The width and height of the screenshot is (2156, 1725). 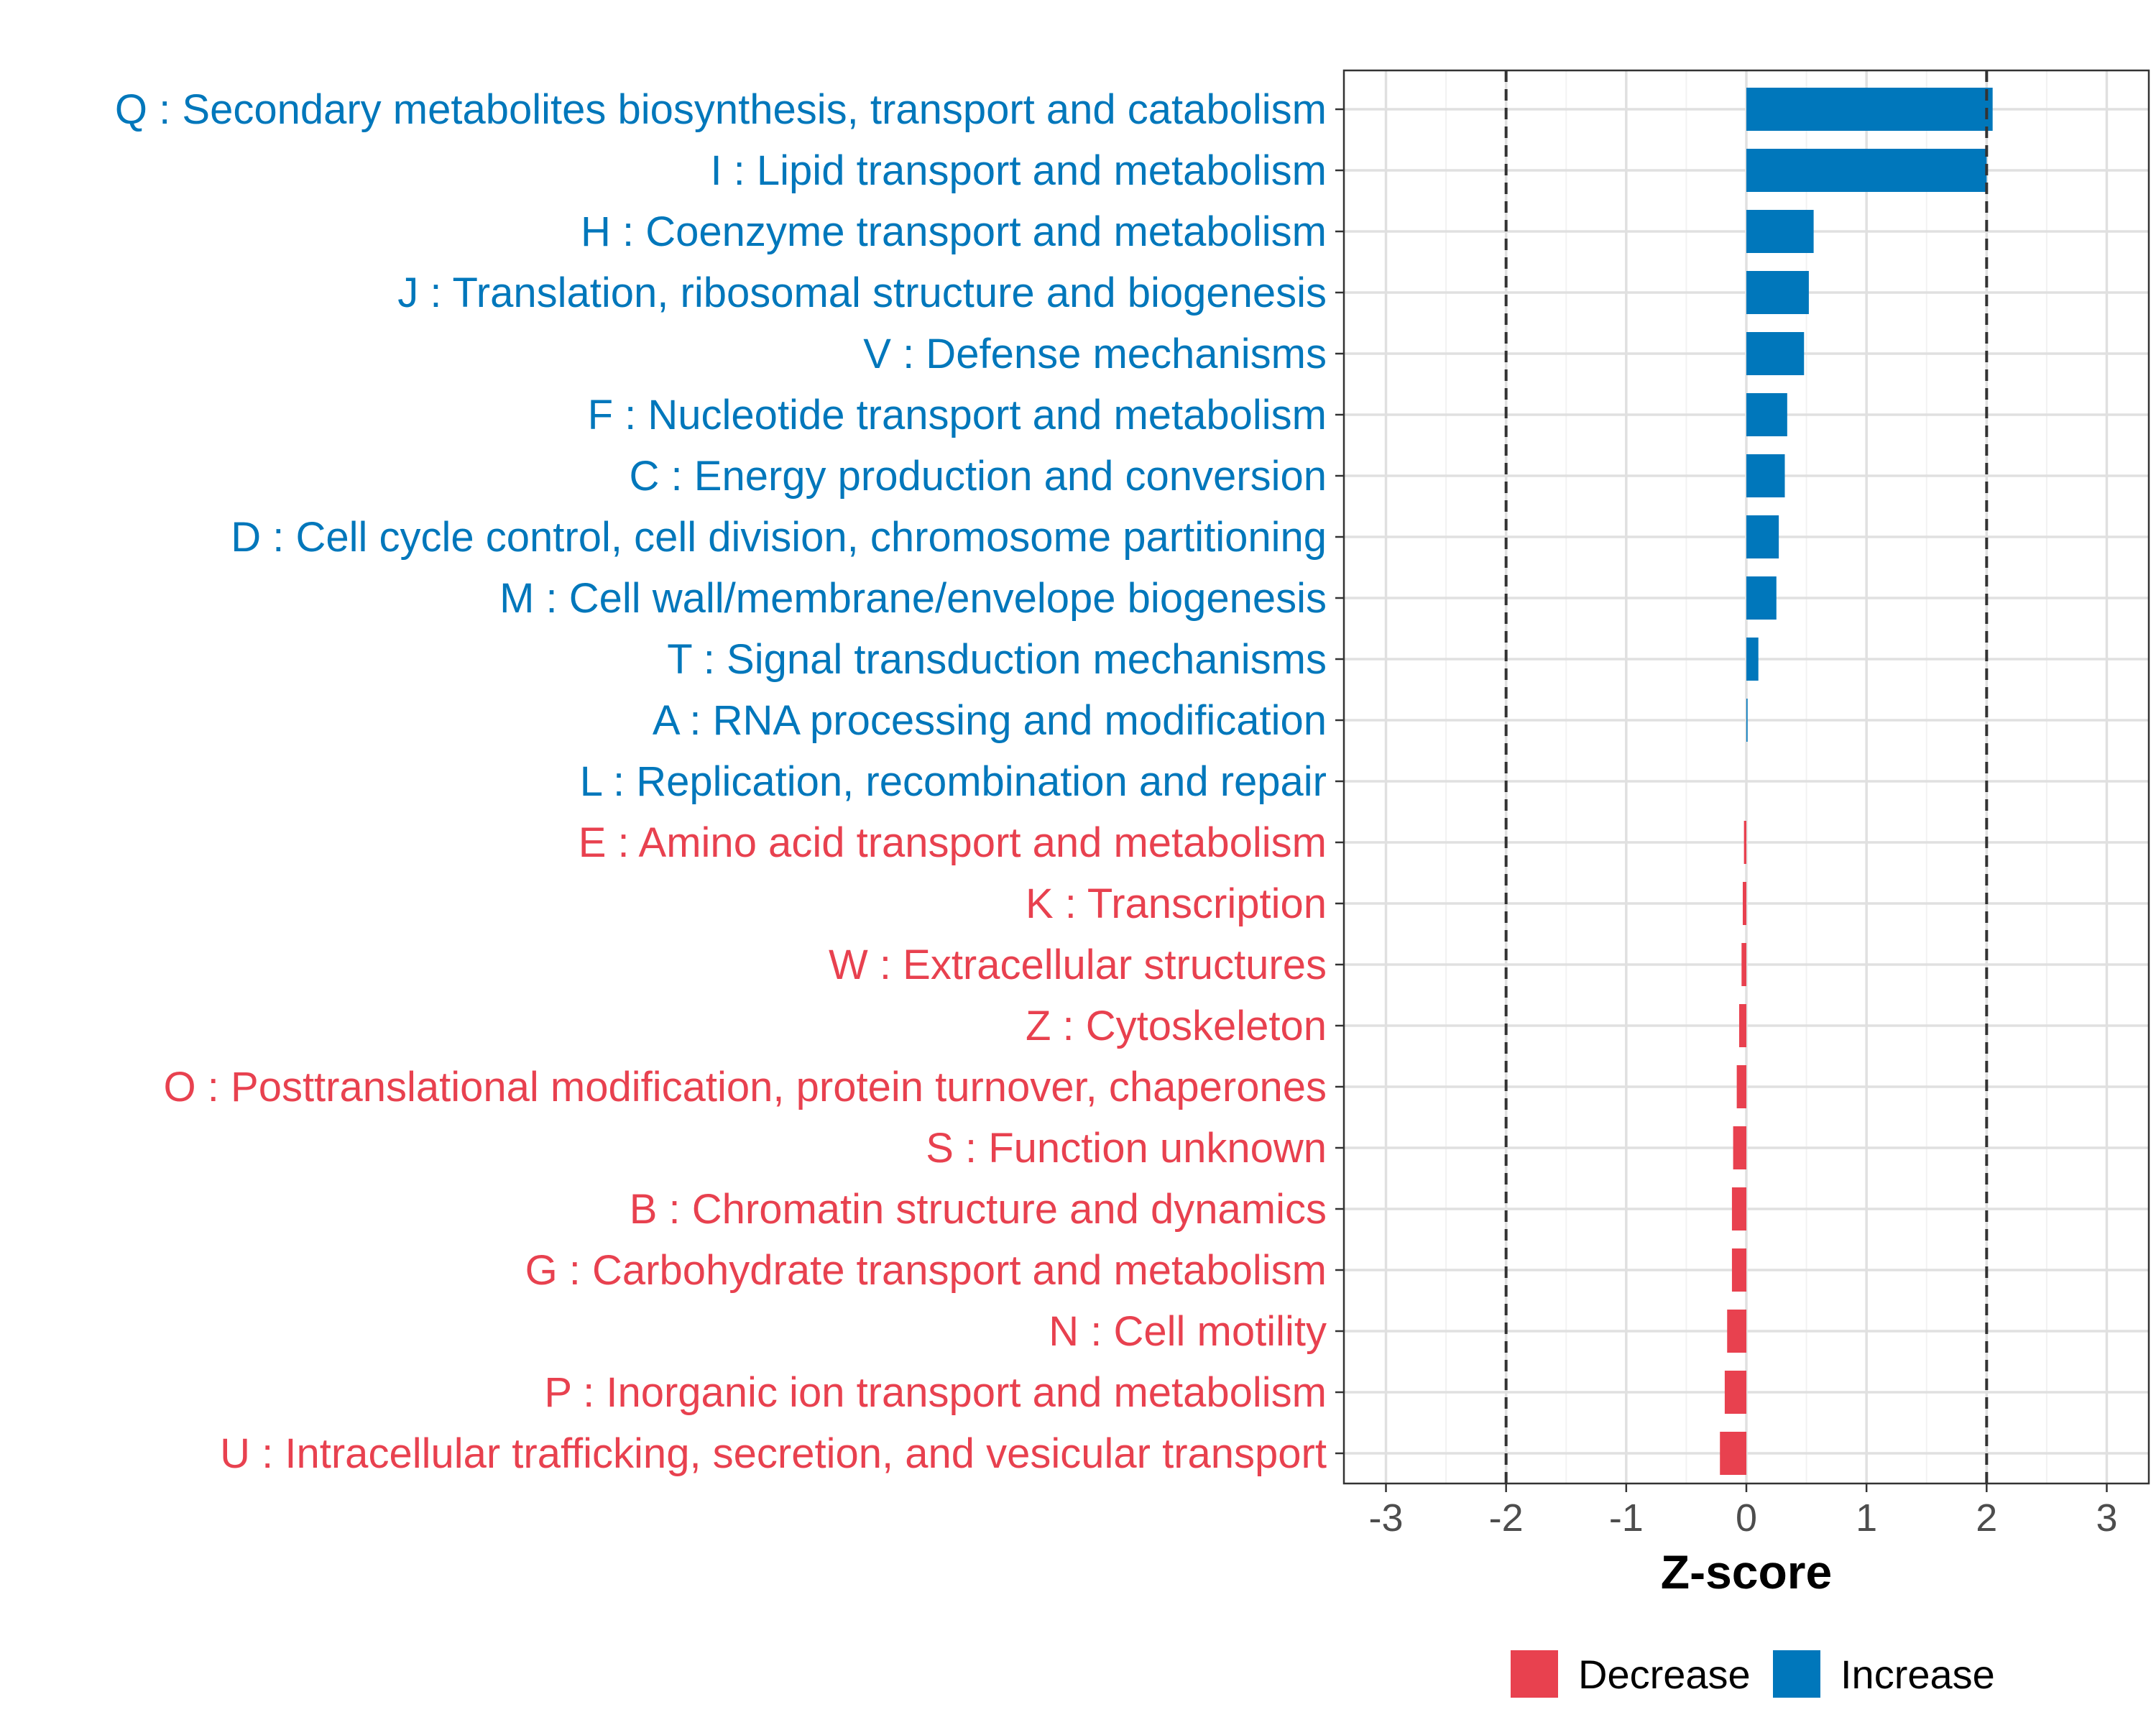 I want to click on bars, so click(x=1857, y=781).